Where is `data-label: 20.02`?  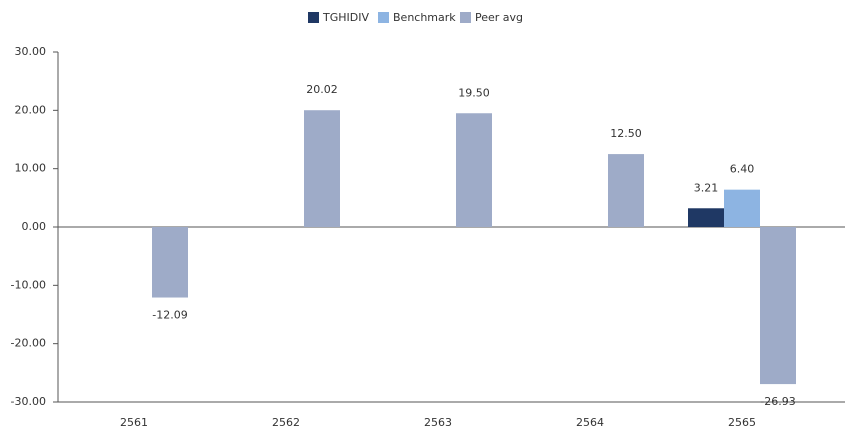
data-label: 20.02 is located at coordinates (322, 89).